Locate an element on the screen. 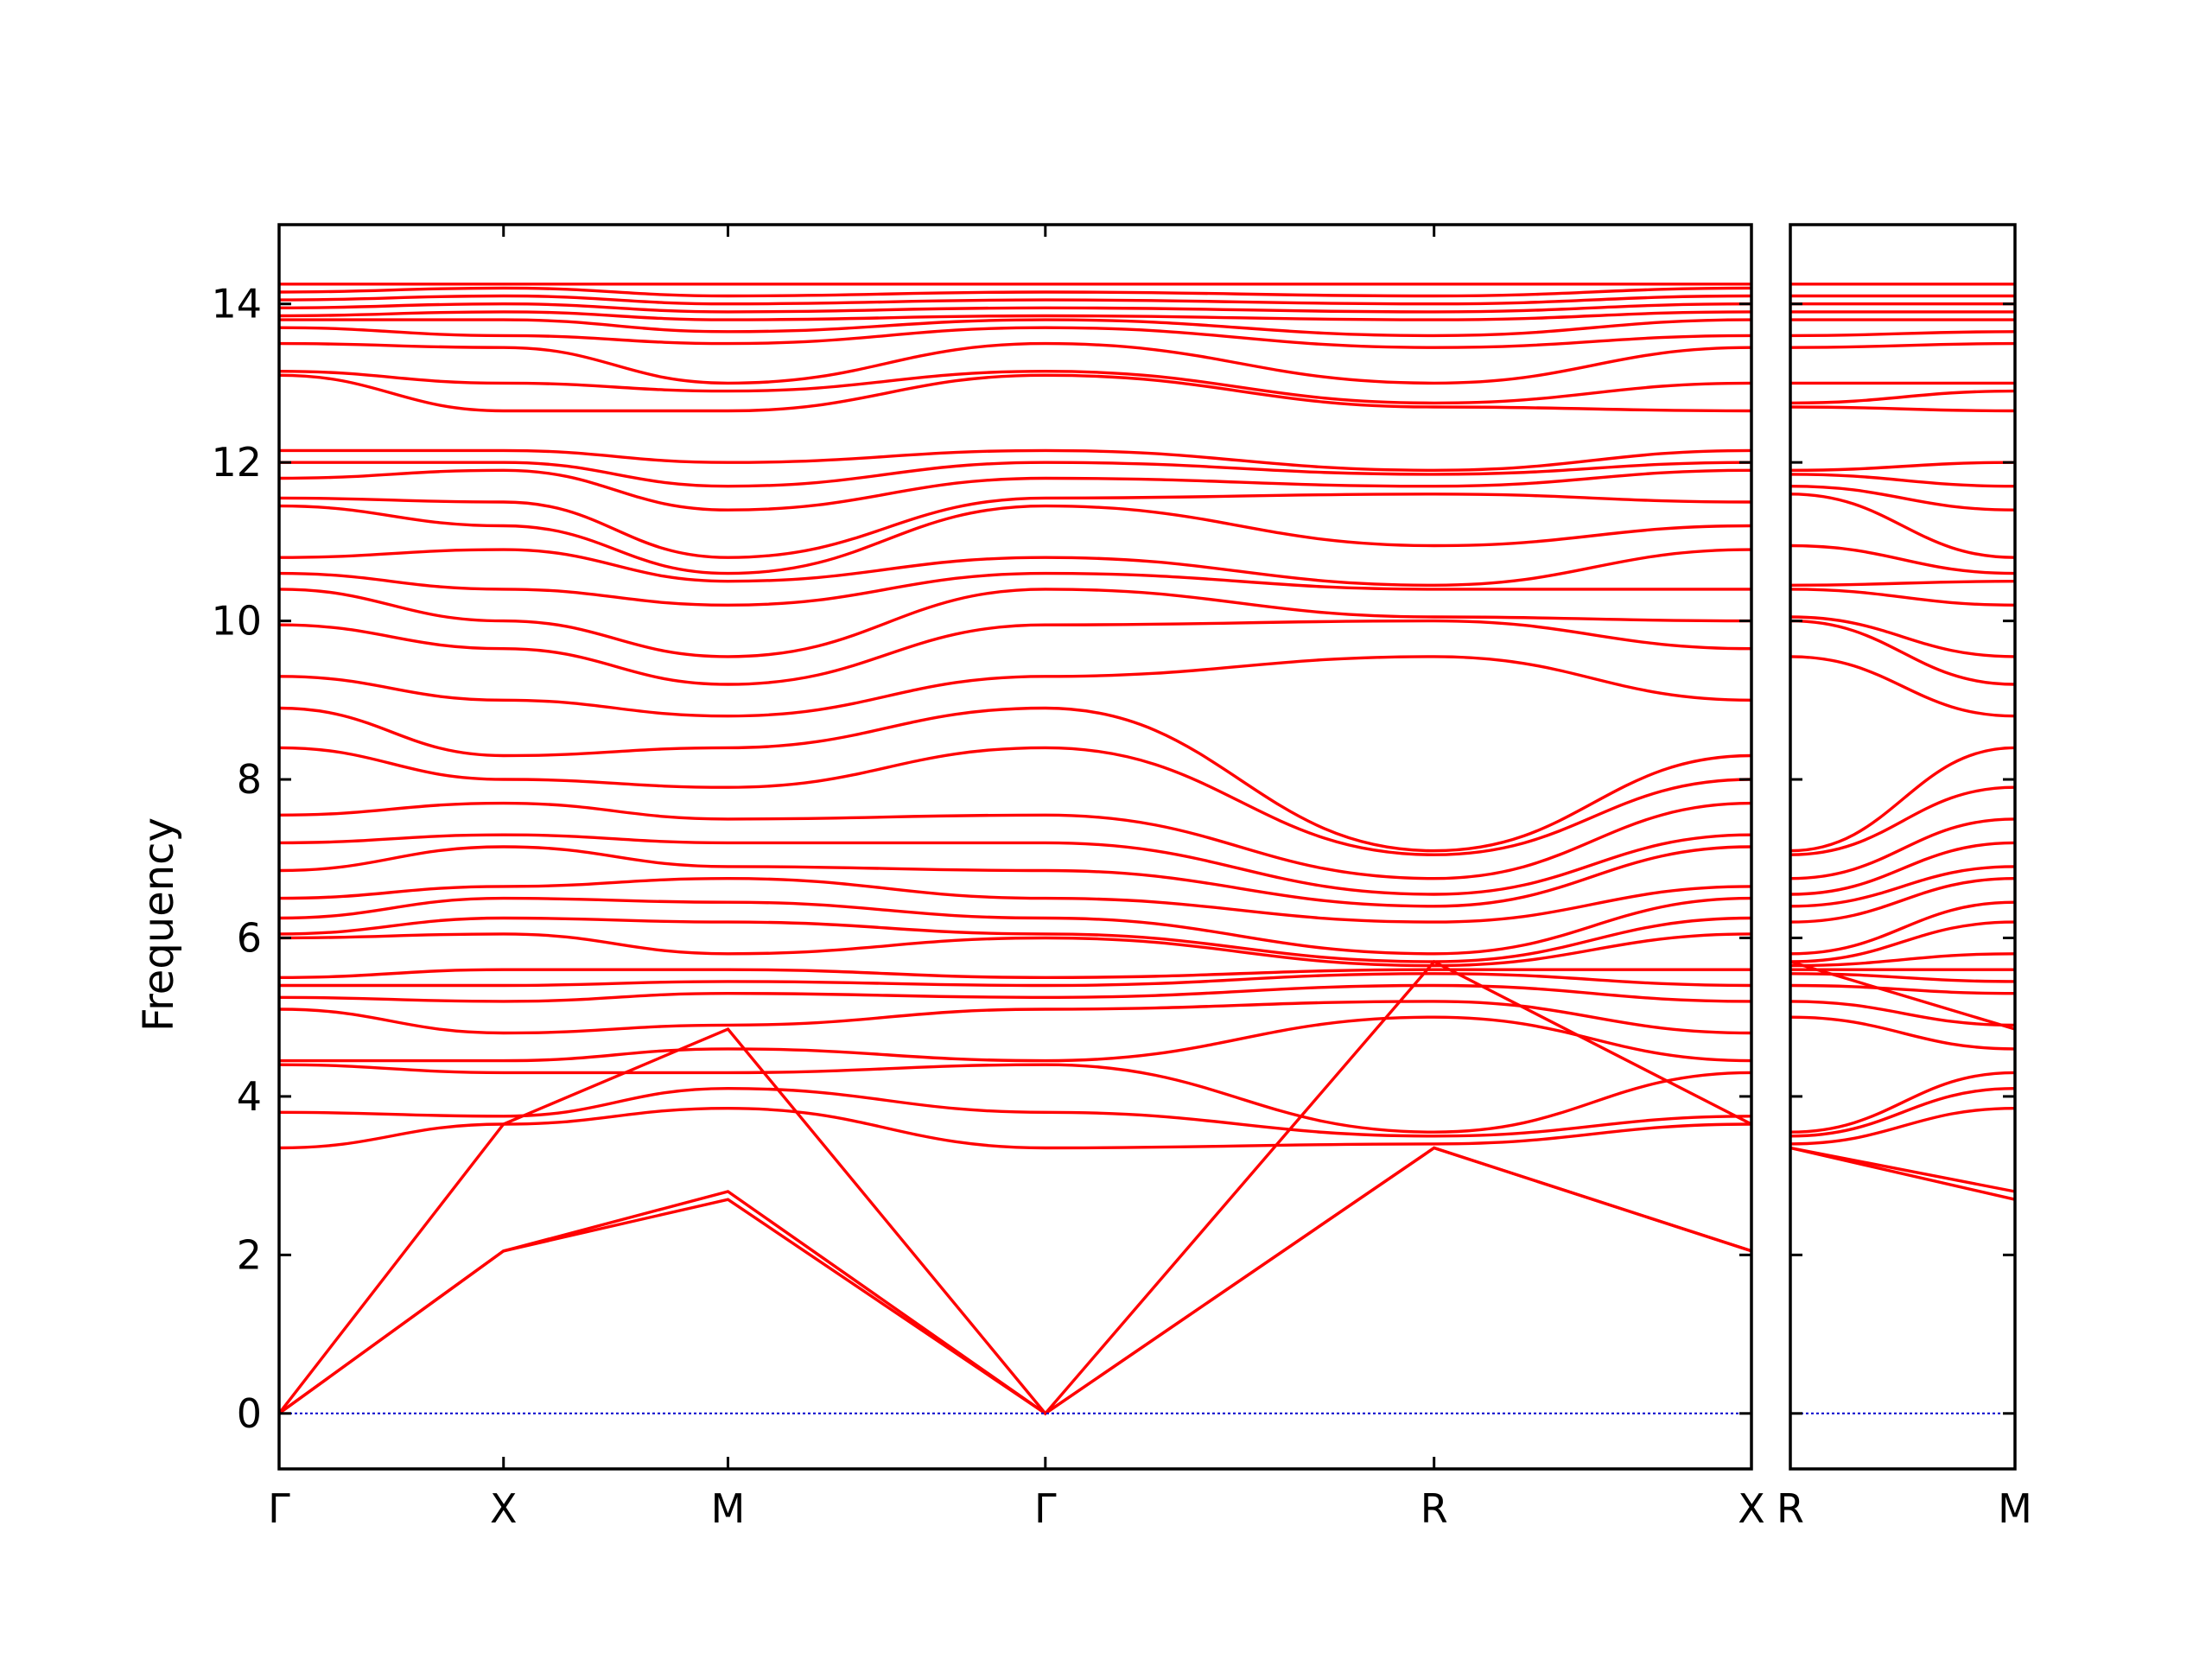 This screenshot has height=1659, width=2212. x-tick-label-secondary-0: R is located at coordinates (1790, 1508).